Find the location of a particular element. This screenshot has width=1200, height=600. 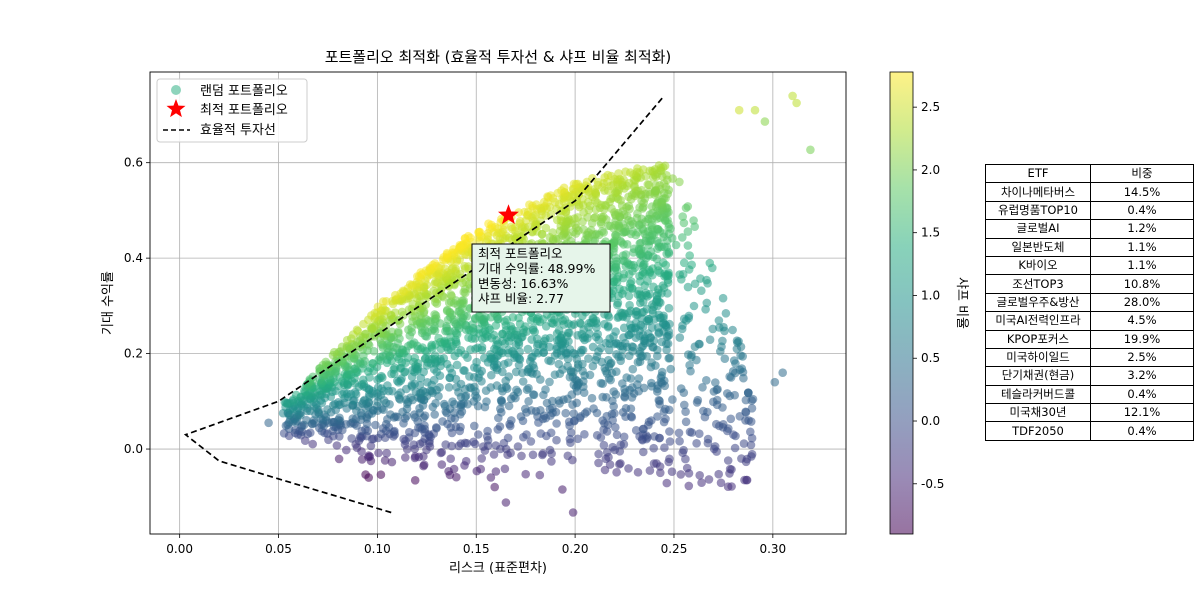

colorbar-ticks: -0.5 0.0 0.5 1.0 1.5 2.0 2.5 is located at coordinates (928, 295).